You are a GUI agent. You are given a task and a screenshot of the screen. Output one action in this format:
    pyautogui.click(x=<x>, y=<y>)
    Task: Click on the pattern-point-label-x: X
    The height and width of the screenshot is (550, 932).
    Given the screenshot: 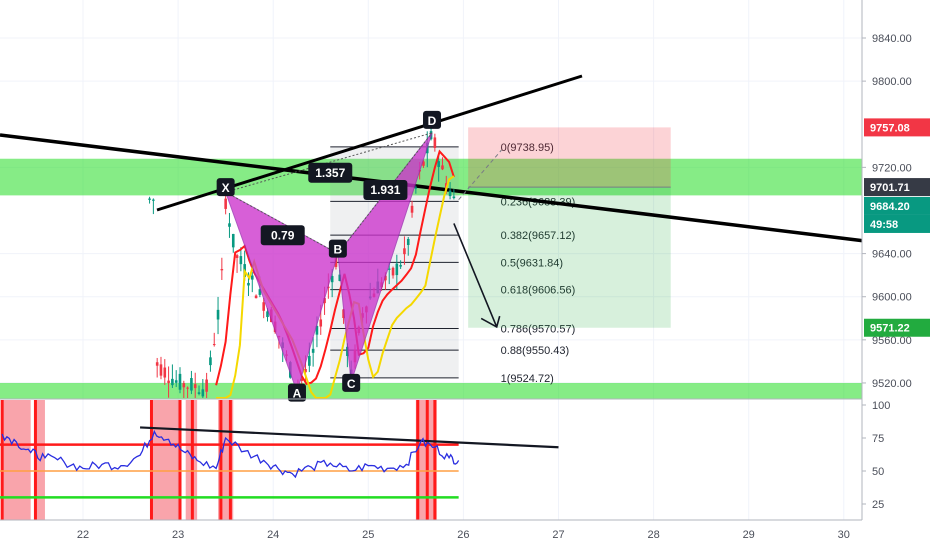 What is the action you would take?
    pyautogui.click(x=226, y=188)
    